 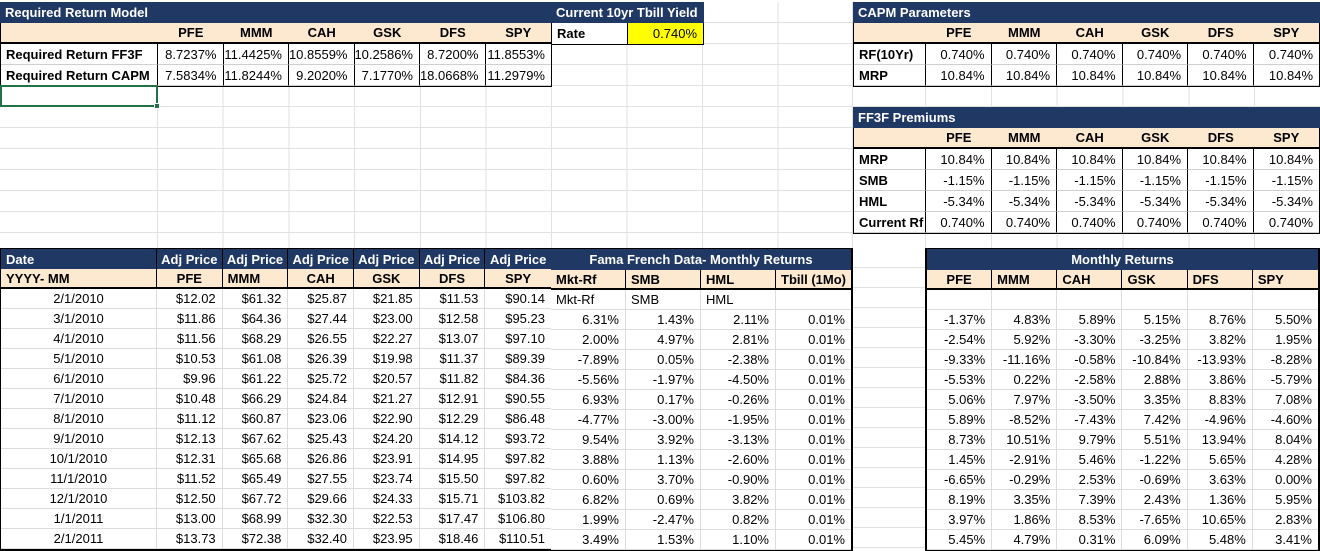 What do you see at coordinates (1155, 540) in the screenshot?
I see `return-cell: 6.09%` at bounding box center [1155, 540].